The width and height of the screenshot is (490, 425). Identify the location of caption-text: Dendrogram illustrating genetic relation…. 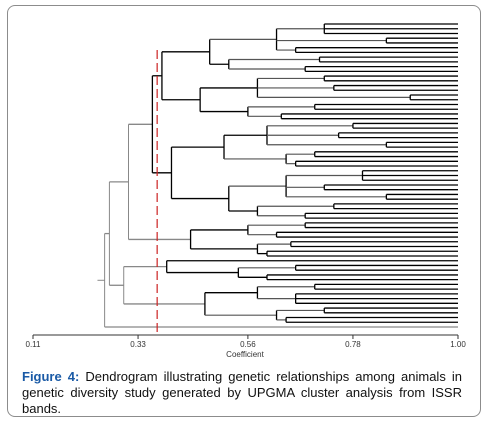
(242, 392).